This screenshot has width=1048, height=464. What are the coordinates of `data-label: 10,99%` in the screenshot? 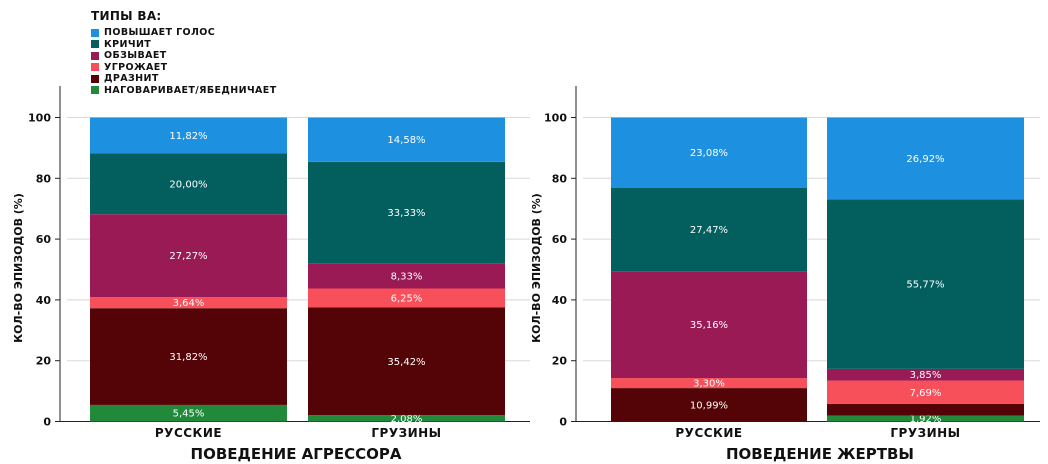 It's located at (709, 405).